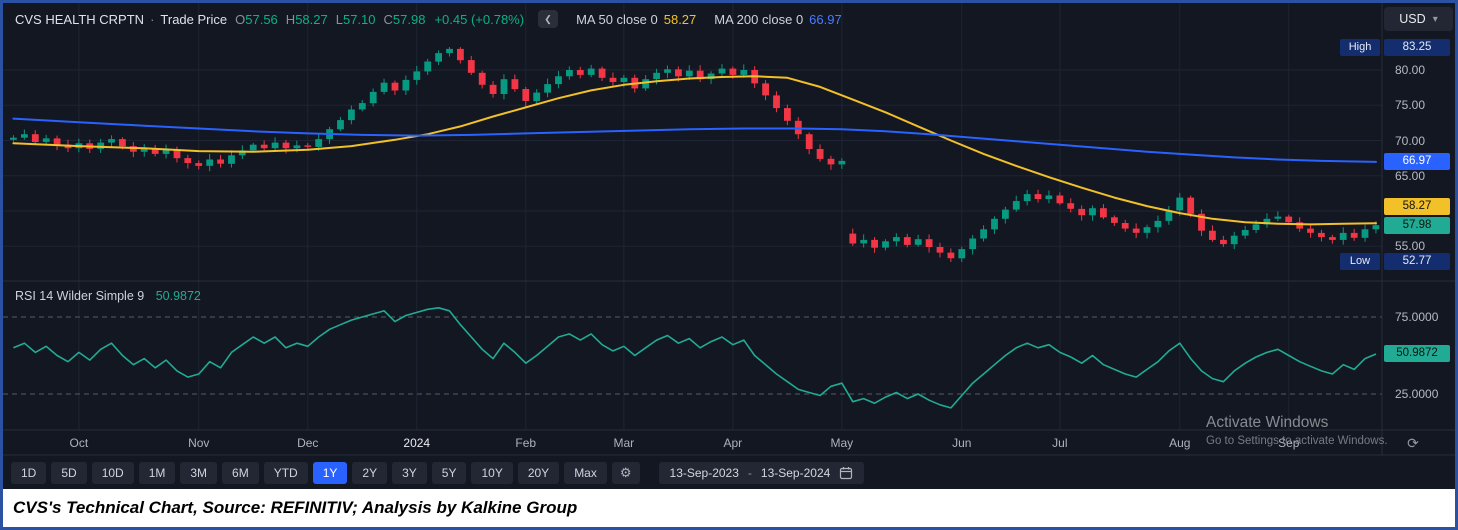 This screenshot has height=530, width=1458. What do you see at coordinates (309, 473) in the screenshot?
I see `range-buttons: 1D 5D 10D 1M 3M 6M YTD 1Y 2Y 3Y 5Y 10Y 20Y Max` at bounding box center [309, 473].